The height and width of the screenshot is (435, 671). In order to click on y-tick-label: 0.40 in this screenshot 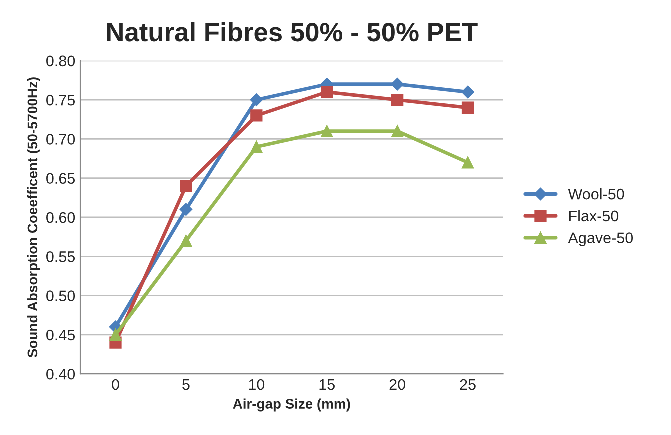, I will do `click(61, 374)`.